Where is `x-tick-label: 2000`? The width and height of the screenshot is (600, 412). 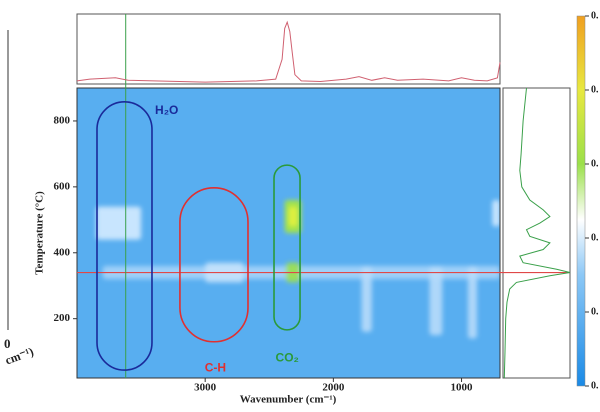 x-tick-label: 2000 is located at coordinates (333, 388).